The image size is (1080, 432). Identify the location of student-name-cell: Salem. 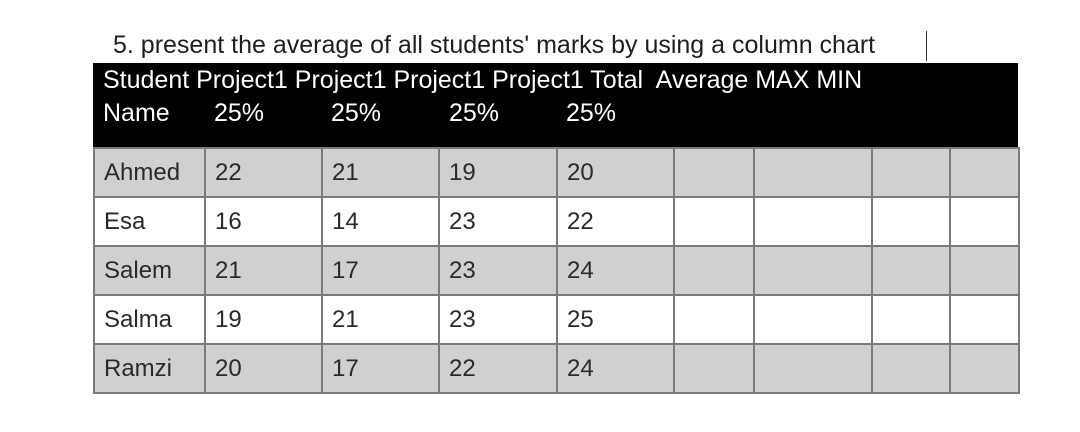
(149, 270).